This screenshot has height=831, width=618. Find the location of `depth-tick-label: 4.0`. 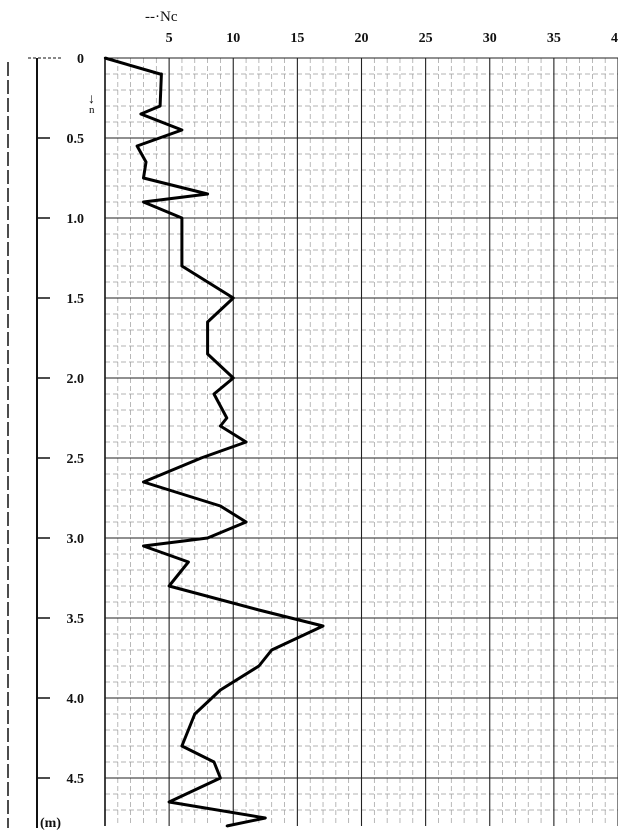

depth-tick-label: 4.0 is located at coordinates (76, 699).